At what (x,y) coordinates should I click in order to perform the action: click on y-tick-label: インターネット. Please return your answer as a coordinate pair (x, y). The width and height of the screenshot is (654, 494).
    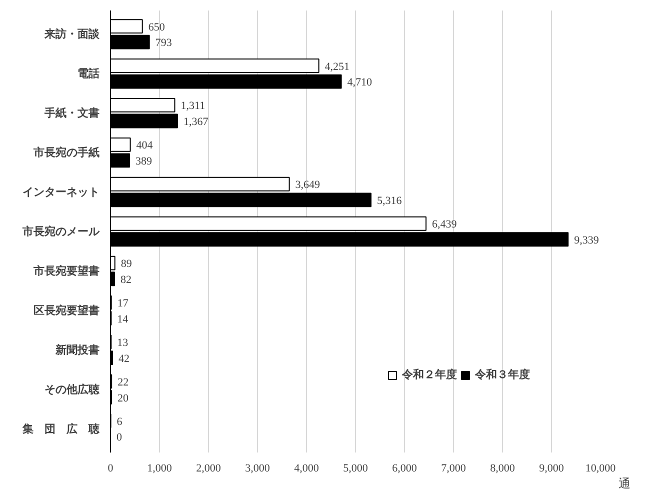
    Looking at the image, I should click on (61, 192).